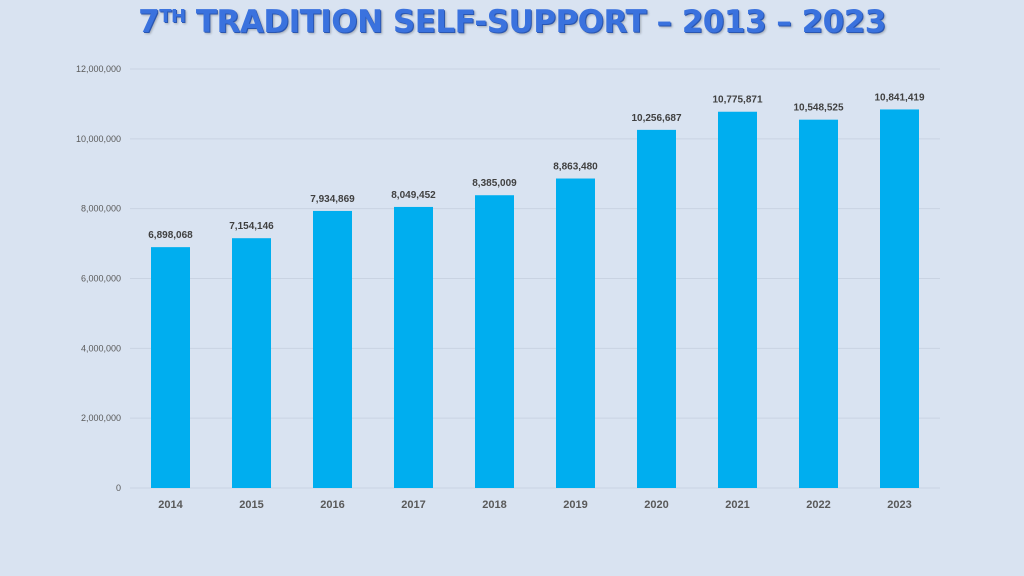  I want to click on data-label: 10,548,525, so click(818, 108).